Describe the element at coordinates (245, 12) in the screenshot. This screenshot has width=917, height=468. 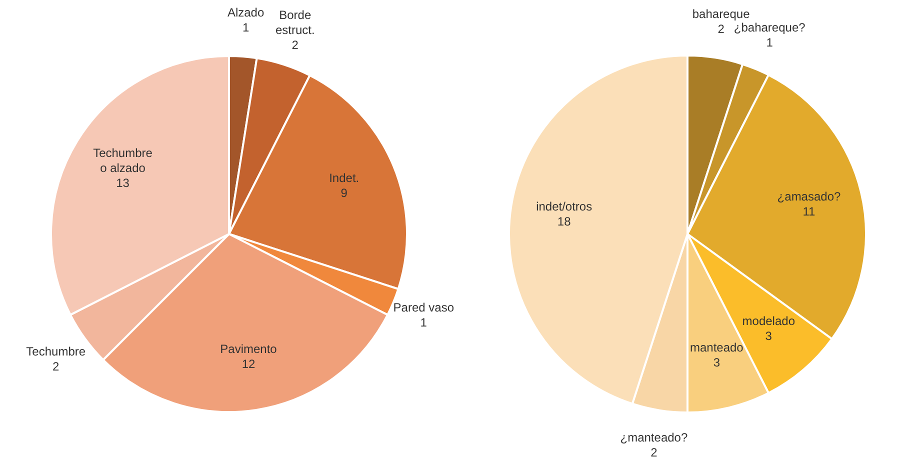
I see `slice-label: Alzado` at that location.